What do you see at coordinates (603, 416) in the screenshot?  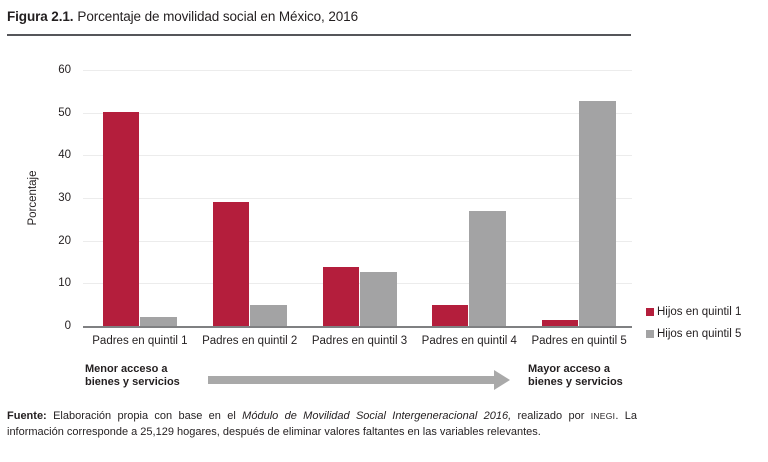 I see `source-inegi: INEGI` at bounding box center [603, 416].